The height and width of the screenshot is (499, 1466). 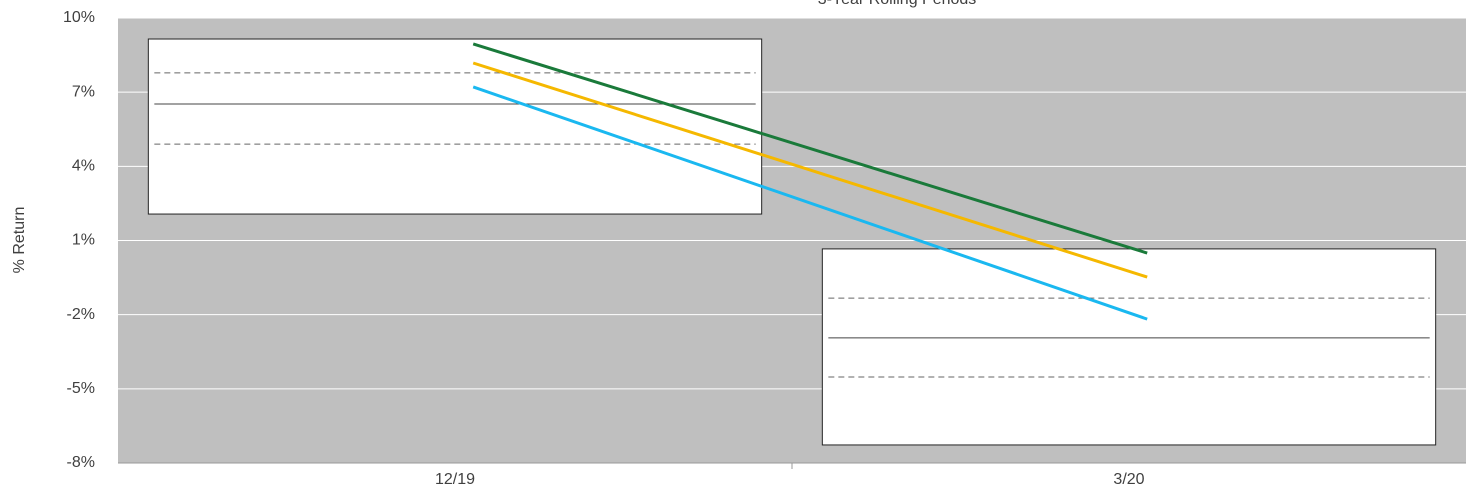 I want to click on chart-title: 3-Year Rolling Periods, so click(x=897, y=4).